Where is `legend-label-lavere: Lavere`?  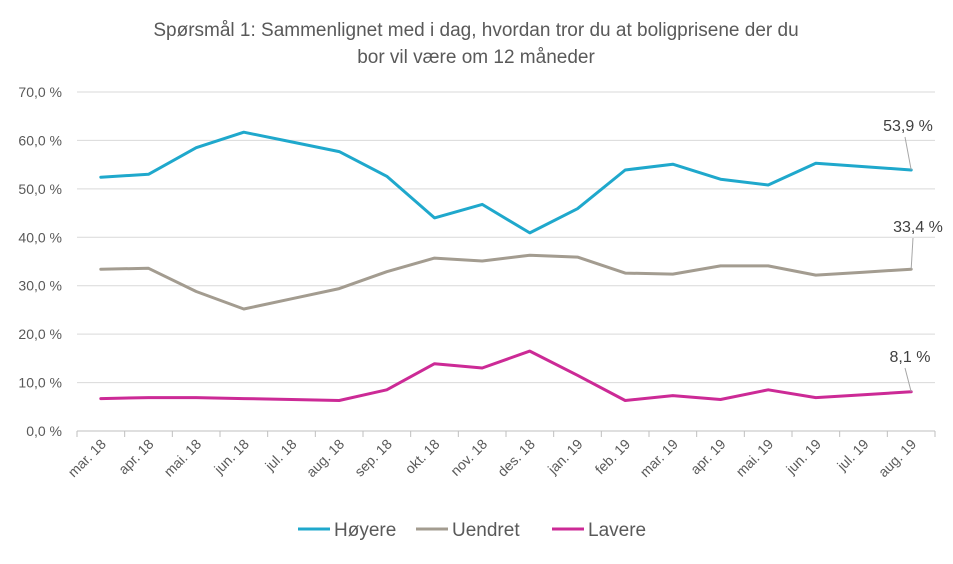 legend-label-lavere: Lavere is located at coordinates (617, 530).